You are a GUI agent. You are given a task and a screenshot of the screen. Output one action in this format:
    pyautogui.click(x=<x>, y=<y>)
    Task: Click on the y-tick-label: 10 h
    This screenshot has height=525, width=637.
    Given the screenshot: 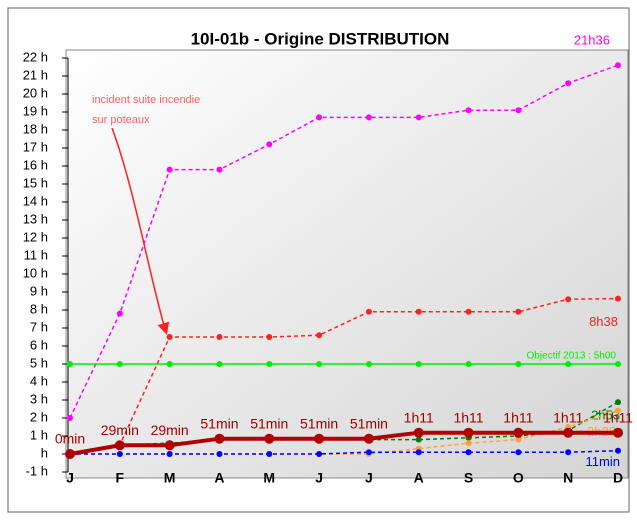 What is the action you would take?
    pyautogui.click(x=35, y=272)
    